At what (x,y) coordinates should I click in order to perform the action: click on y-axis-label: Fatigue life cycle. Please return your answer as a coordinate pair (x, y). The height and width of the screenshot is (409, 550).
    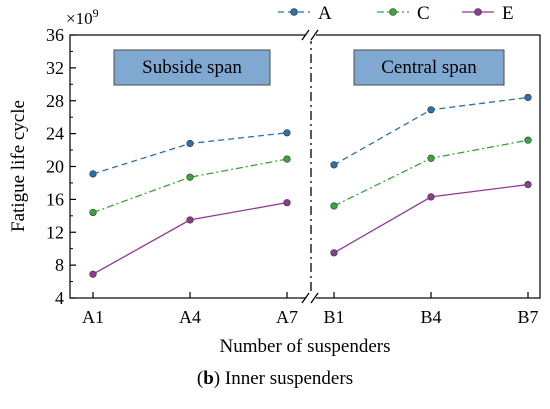
    Looking at the image, I should click on (18, 166).